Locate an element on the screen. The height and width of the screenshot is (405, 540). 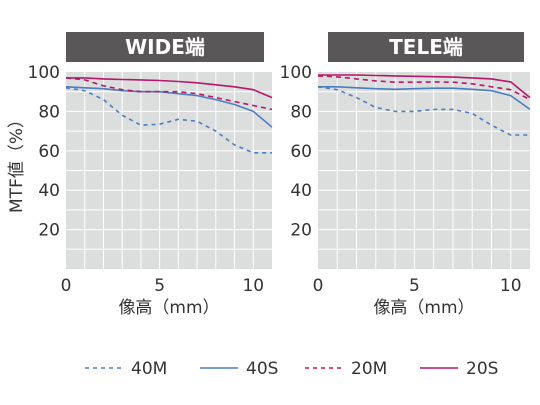
panel-title: TELE端 is located at coordinates (426, 47).